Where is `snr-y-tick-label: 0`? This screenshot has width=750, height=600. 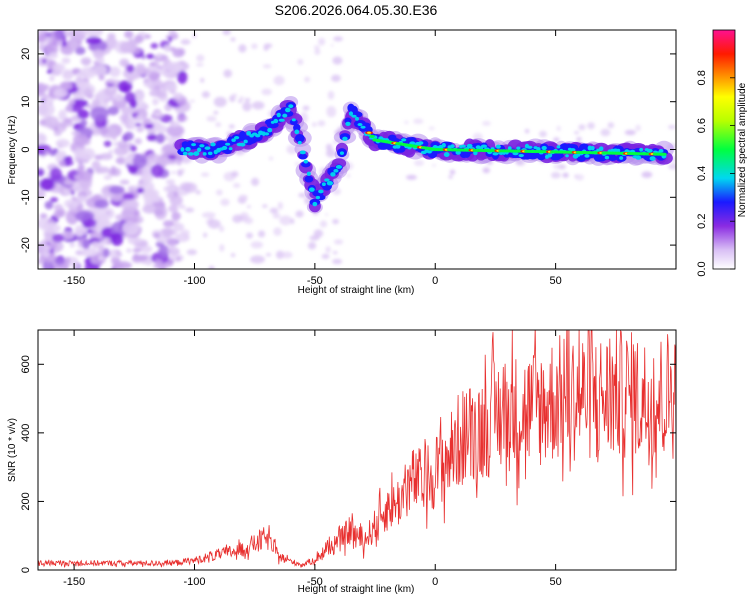
snr-y-tick-label: 0 is located at coordinates (26, 570).